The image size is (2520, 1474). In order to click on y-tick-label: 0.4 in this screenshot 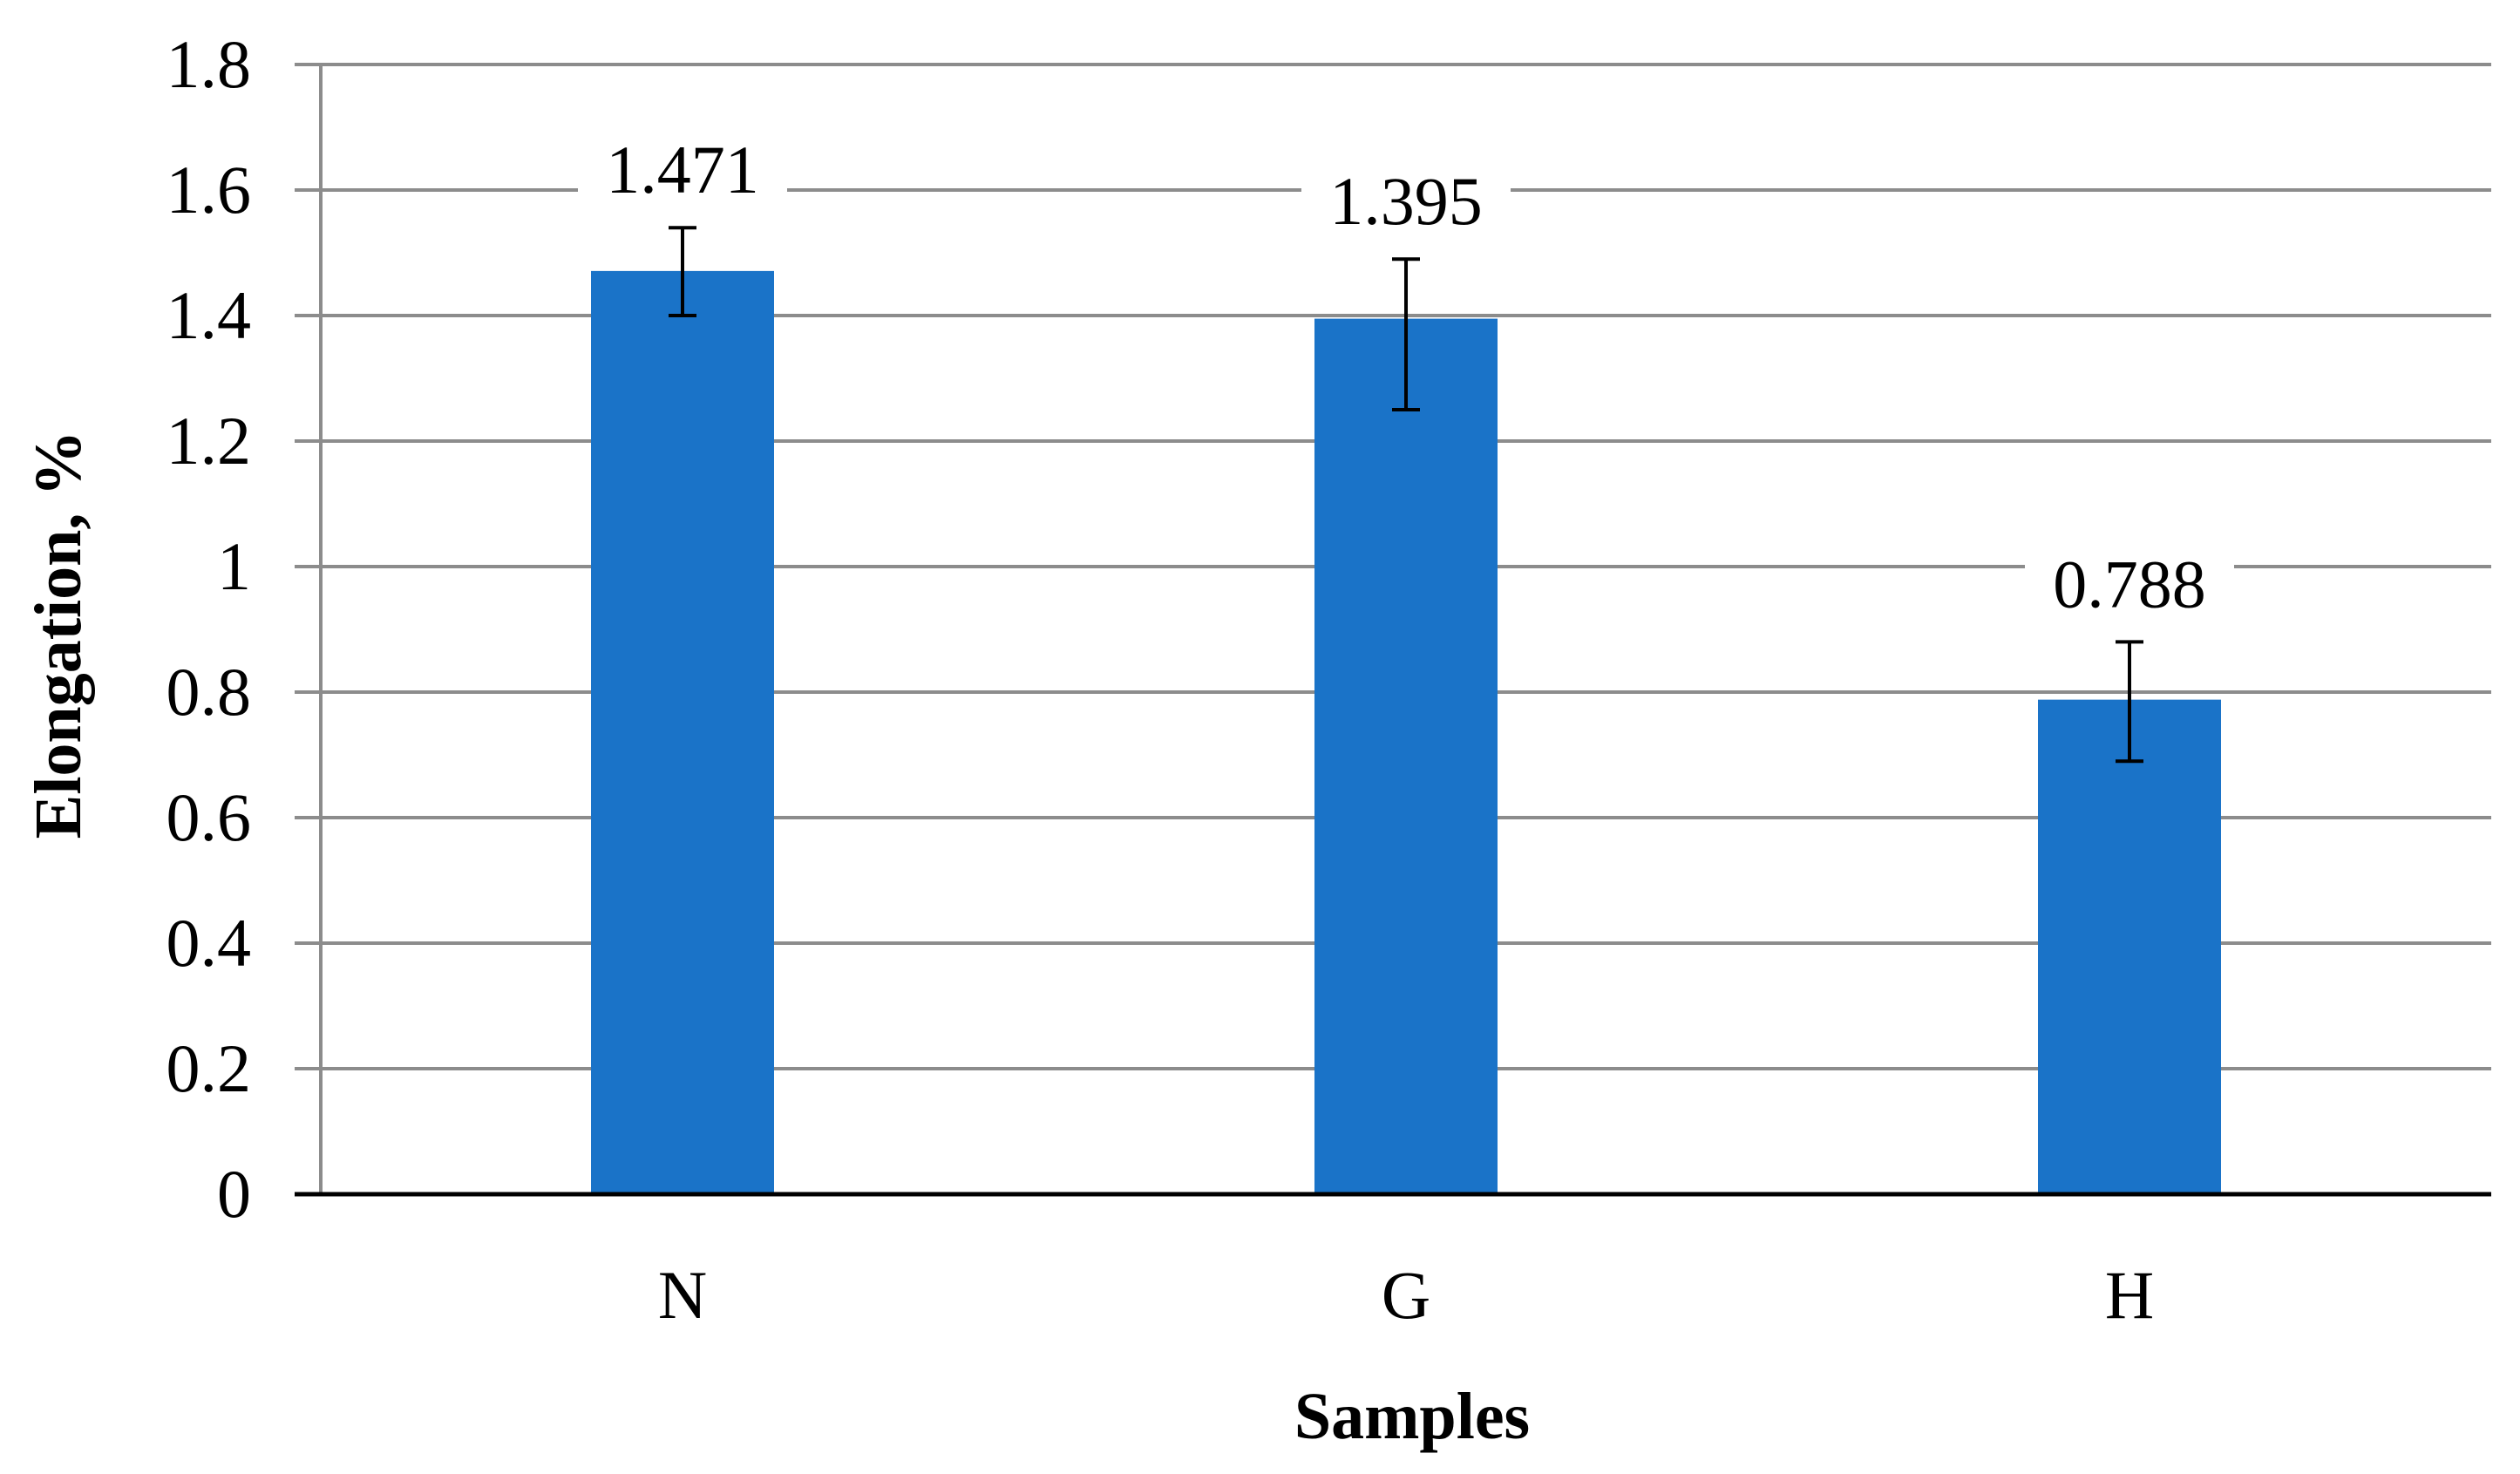, I will do `click(209, 943)`.